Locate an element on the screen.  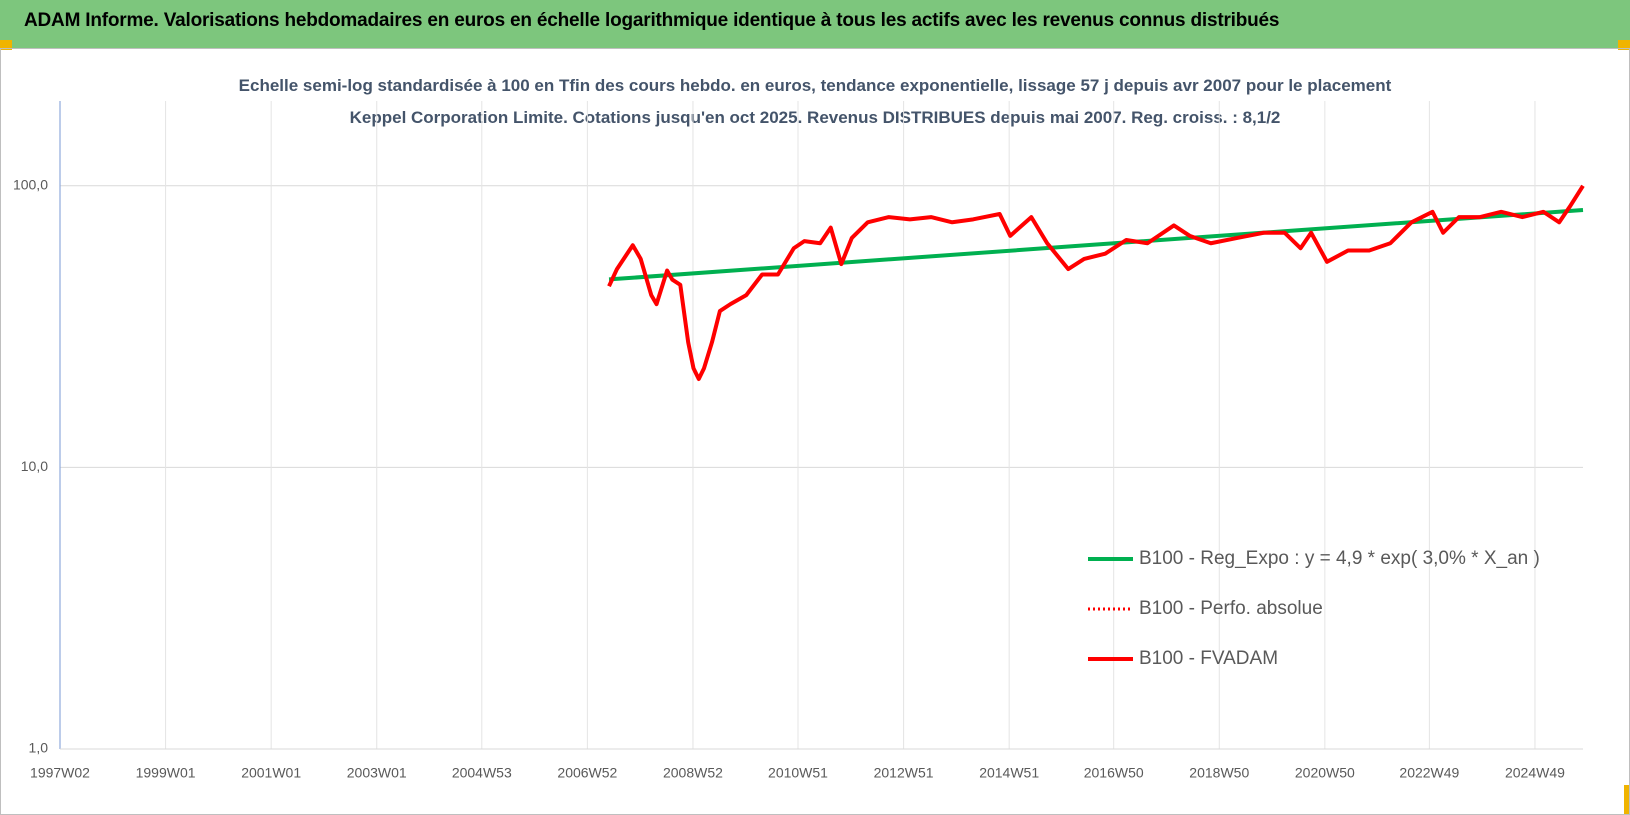
x-tick-label: 2004W53 is located at coordinates (482, 773).